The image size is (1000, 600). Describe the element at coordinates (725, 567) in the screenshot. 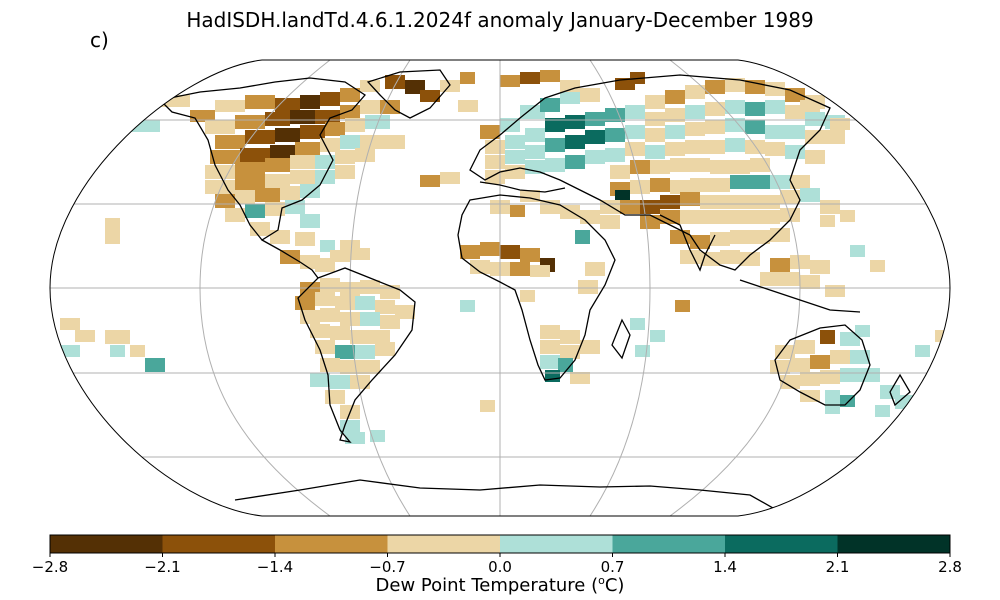

I see `colorbar-tick-6: 1.4` at that location.